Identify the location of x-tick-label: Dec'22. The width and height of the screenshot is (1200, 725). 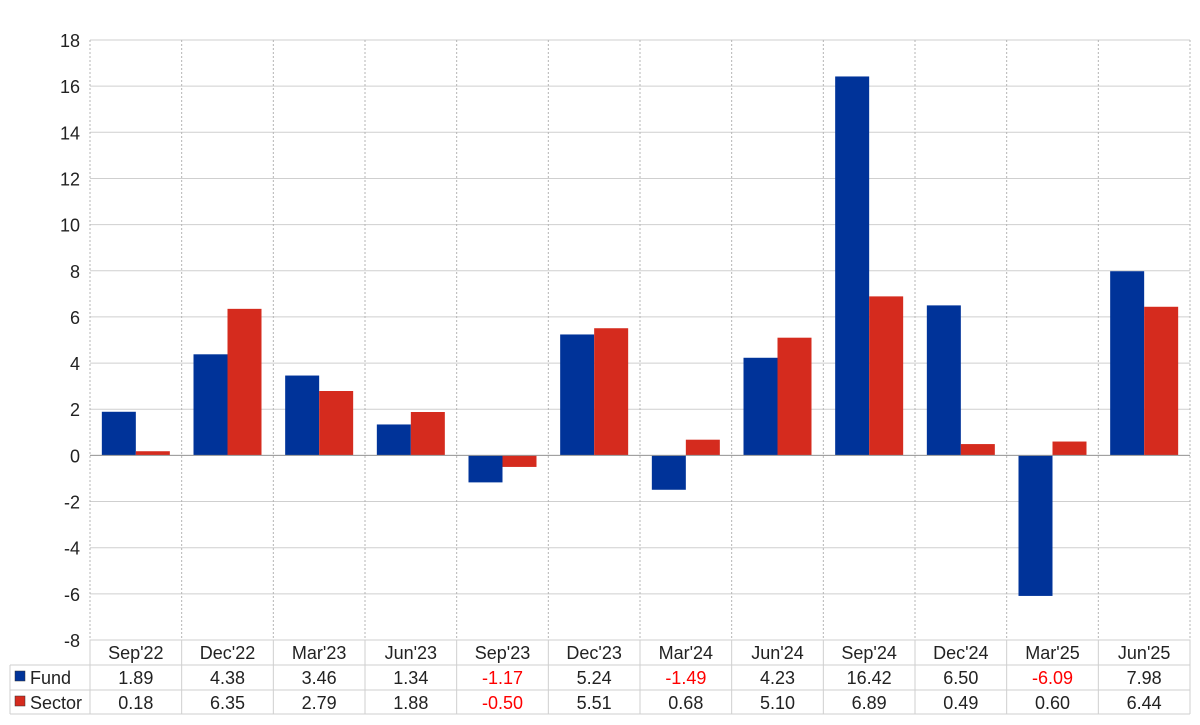
(227, 653).